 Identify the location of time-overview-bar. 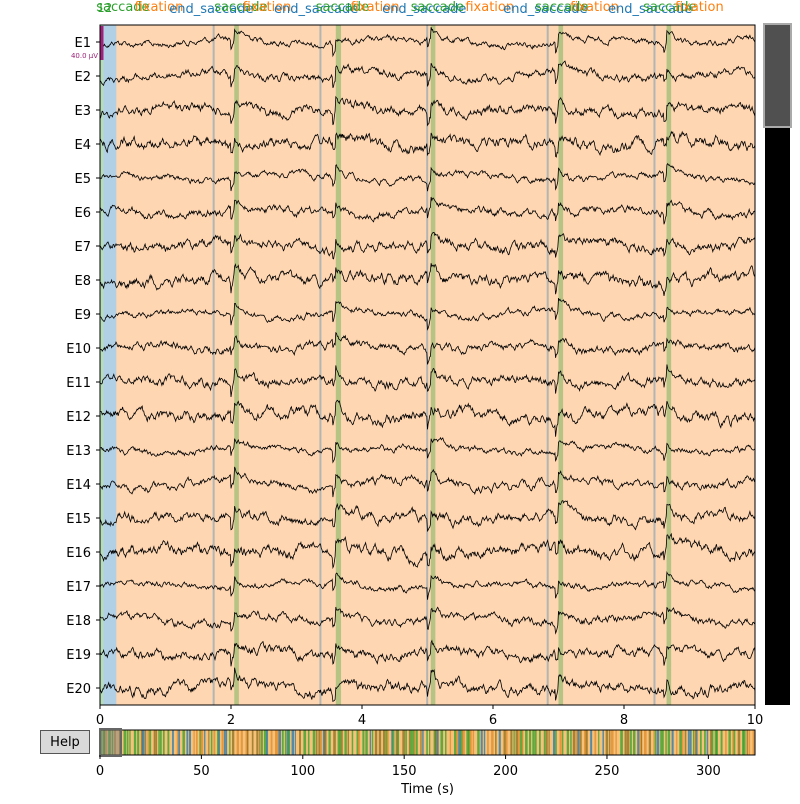
(427, 742).